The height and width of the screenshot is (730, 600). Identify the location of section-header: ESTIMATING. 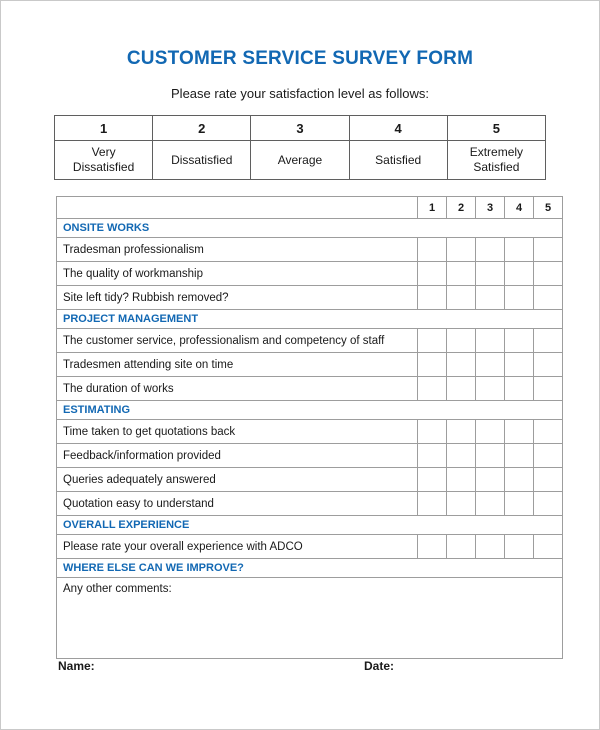
(309, 410).